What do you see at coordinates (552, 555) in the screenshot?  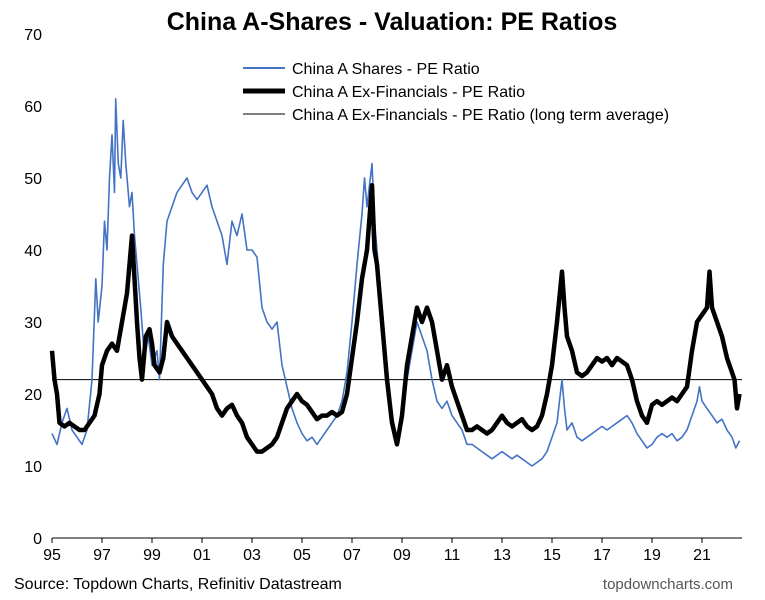 I see `x-tick-label: 15` at bounding box center [552, 555].